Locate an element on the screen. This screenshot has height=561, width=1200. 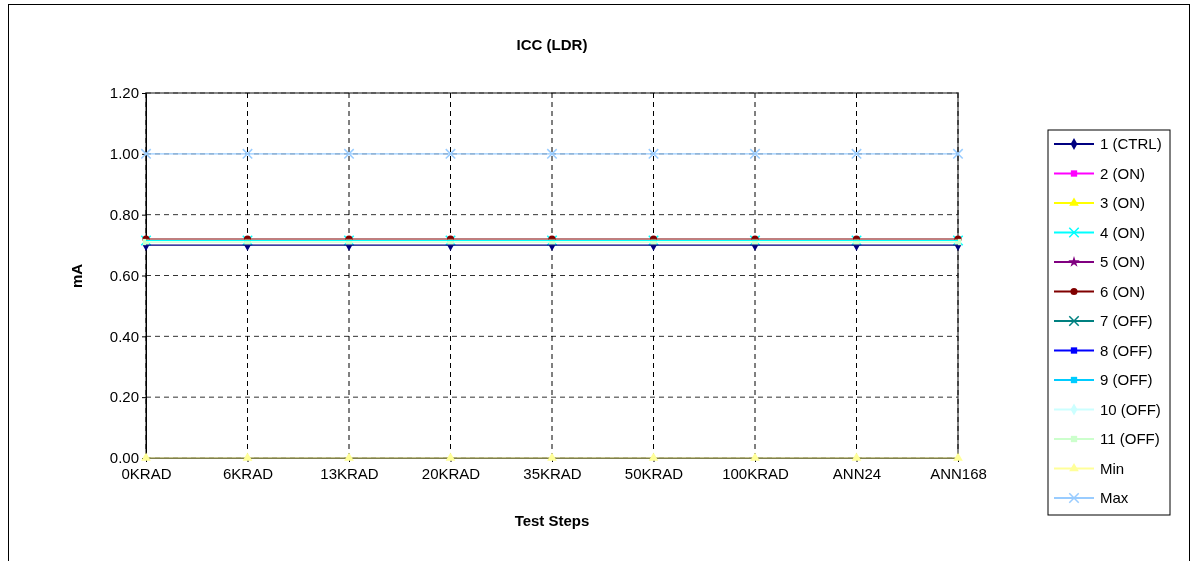
y-axis-title: mA is located at coordinates (76, 276).